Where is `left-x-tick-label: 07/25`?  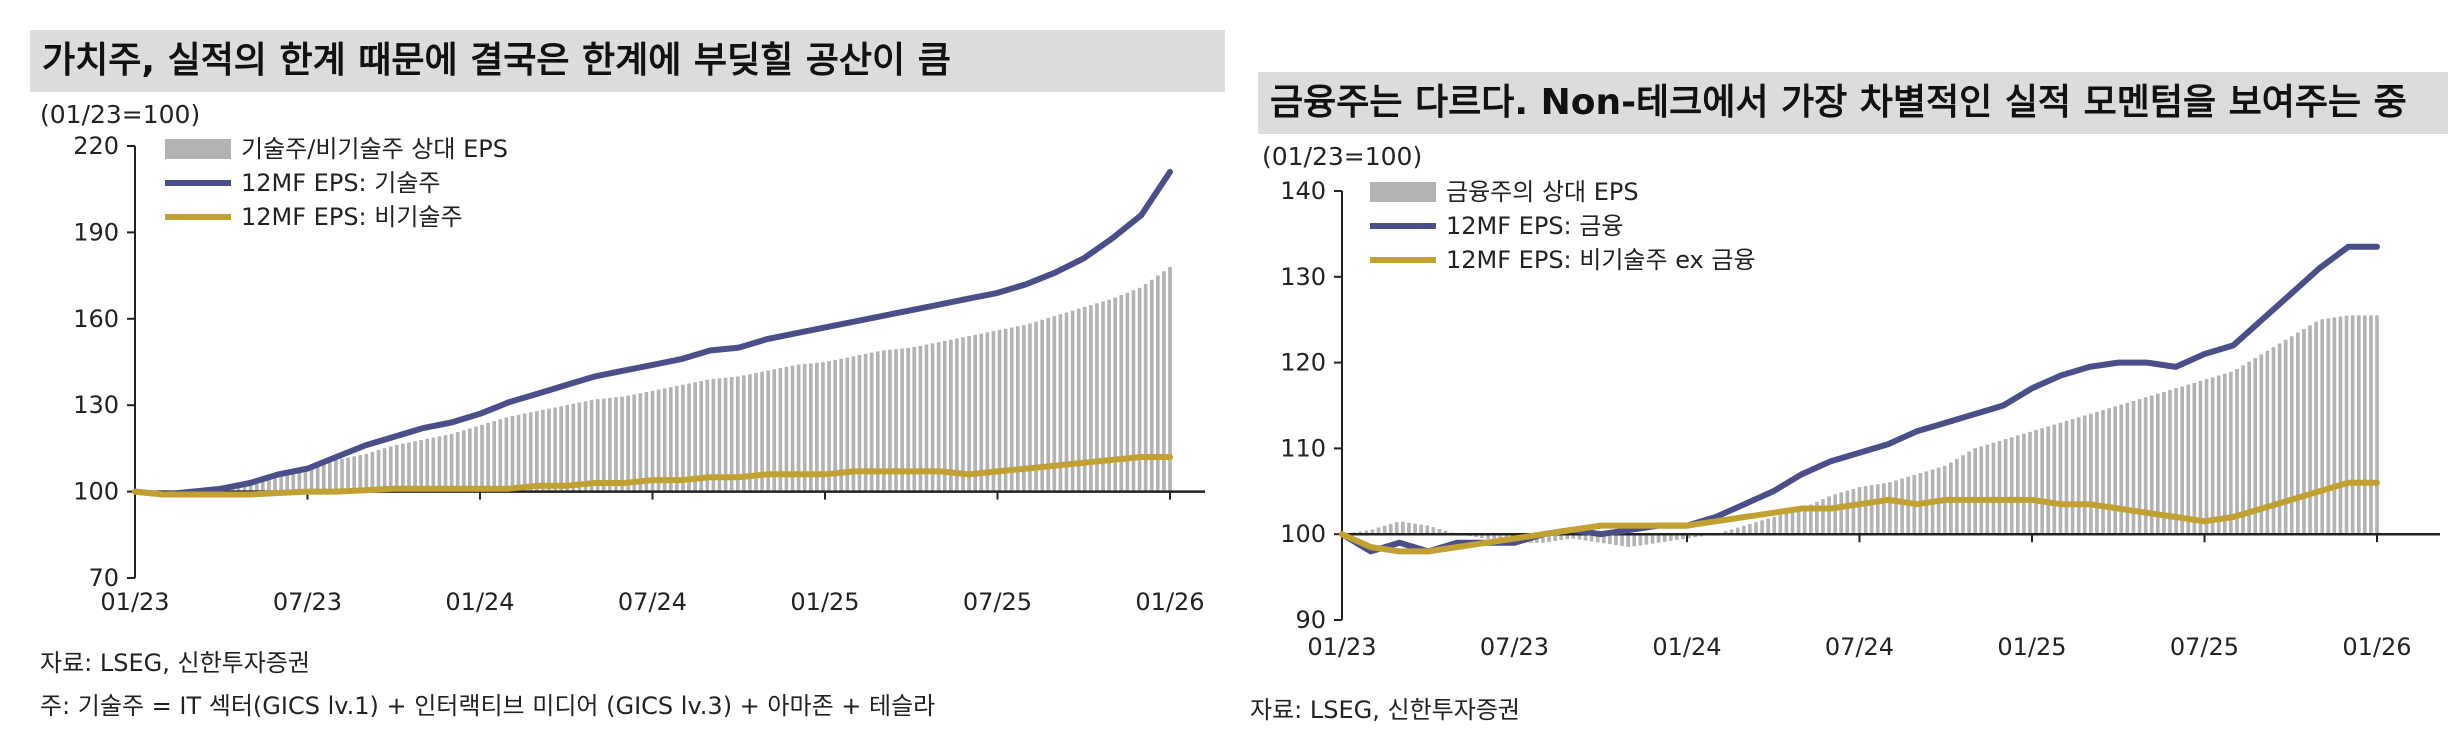
left-x-tick-label: 07/25 is located at coordinates (997, 602).